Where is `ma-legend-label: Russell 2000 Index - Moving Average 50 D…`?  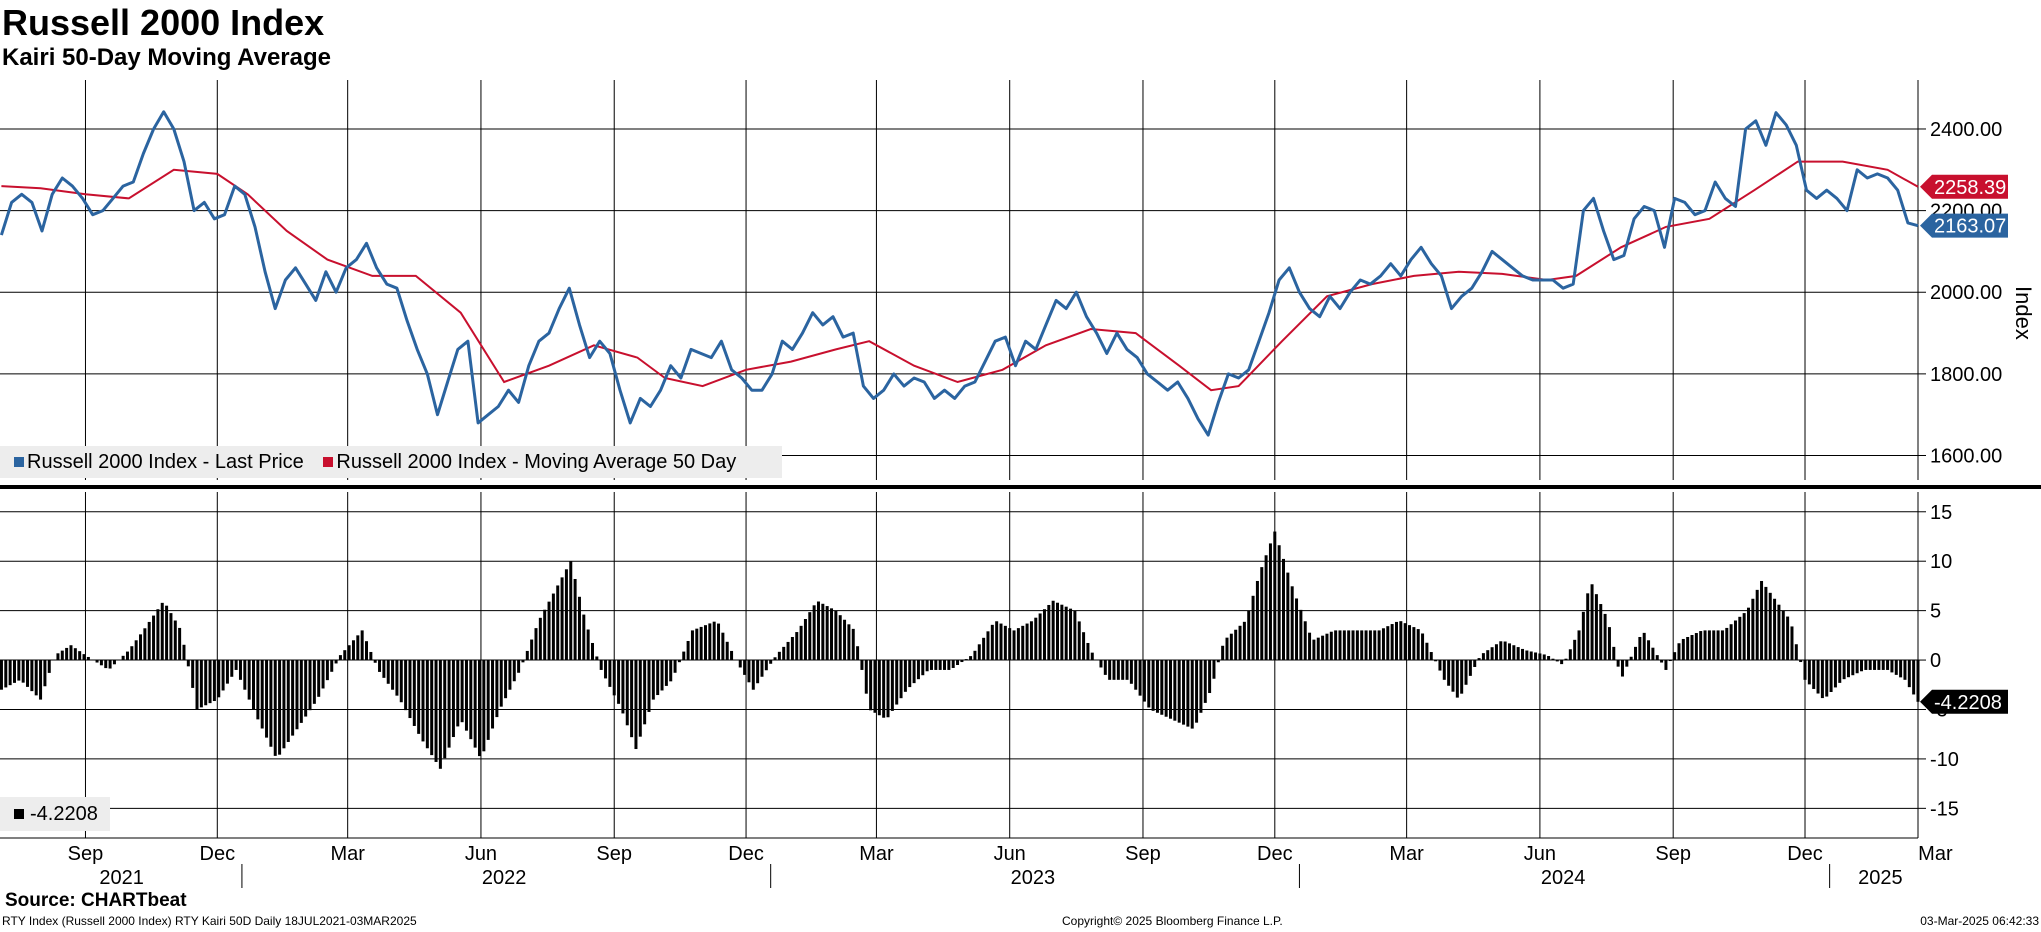
ma-legend-label: Russell 2000 Index - Moving Average 50 D… is located at coordinates (536, 462).